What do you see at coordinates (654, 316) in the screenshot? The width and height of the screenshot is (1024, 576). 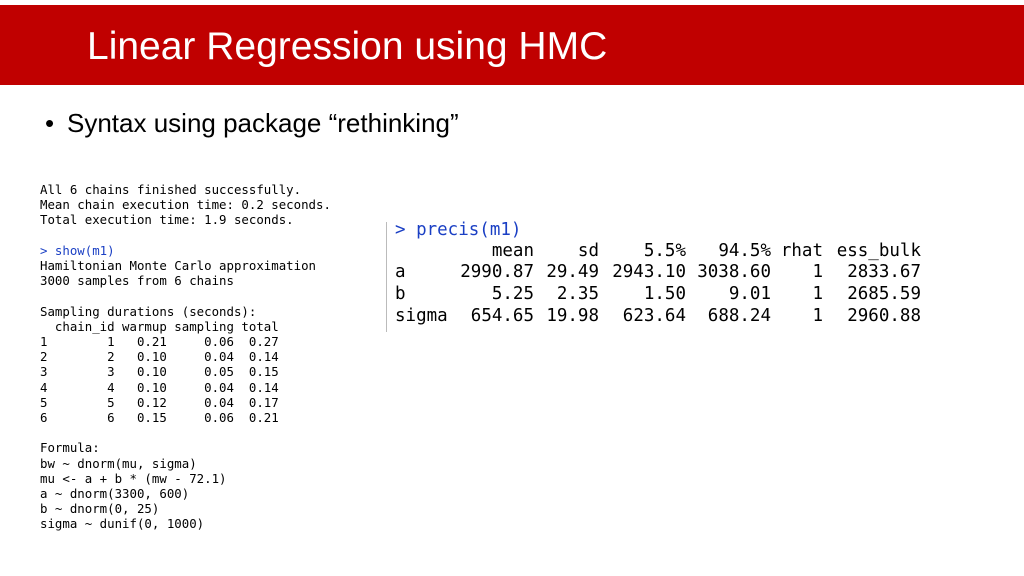 I see `table-cell: 623.64` at bounding box center [654, 316].